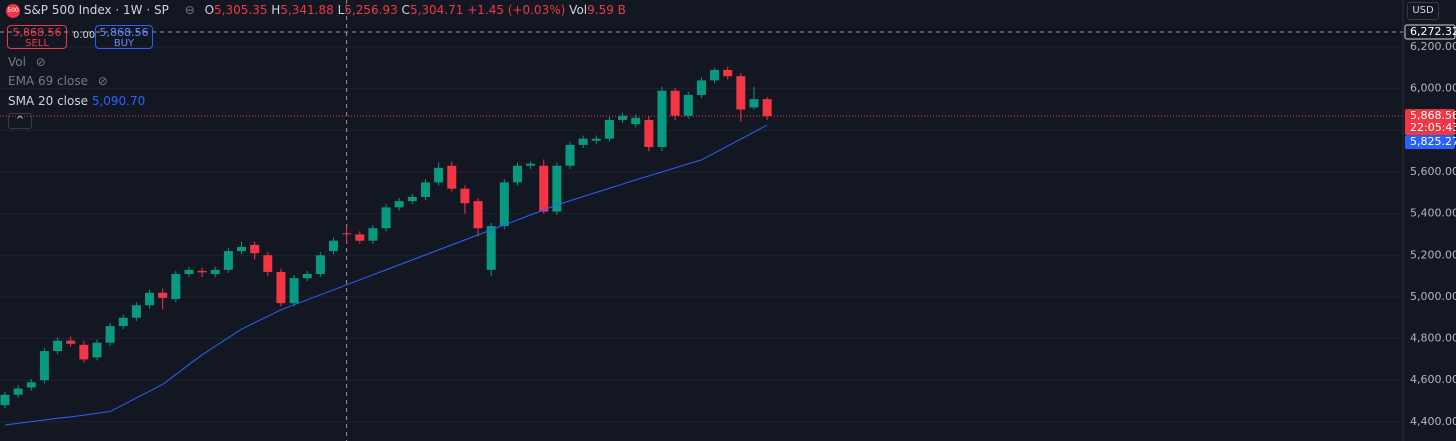  Describe the element at coordinates (1433, 171) in the screenshot. I see `y-tick-label: 5,600.00` at that location.